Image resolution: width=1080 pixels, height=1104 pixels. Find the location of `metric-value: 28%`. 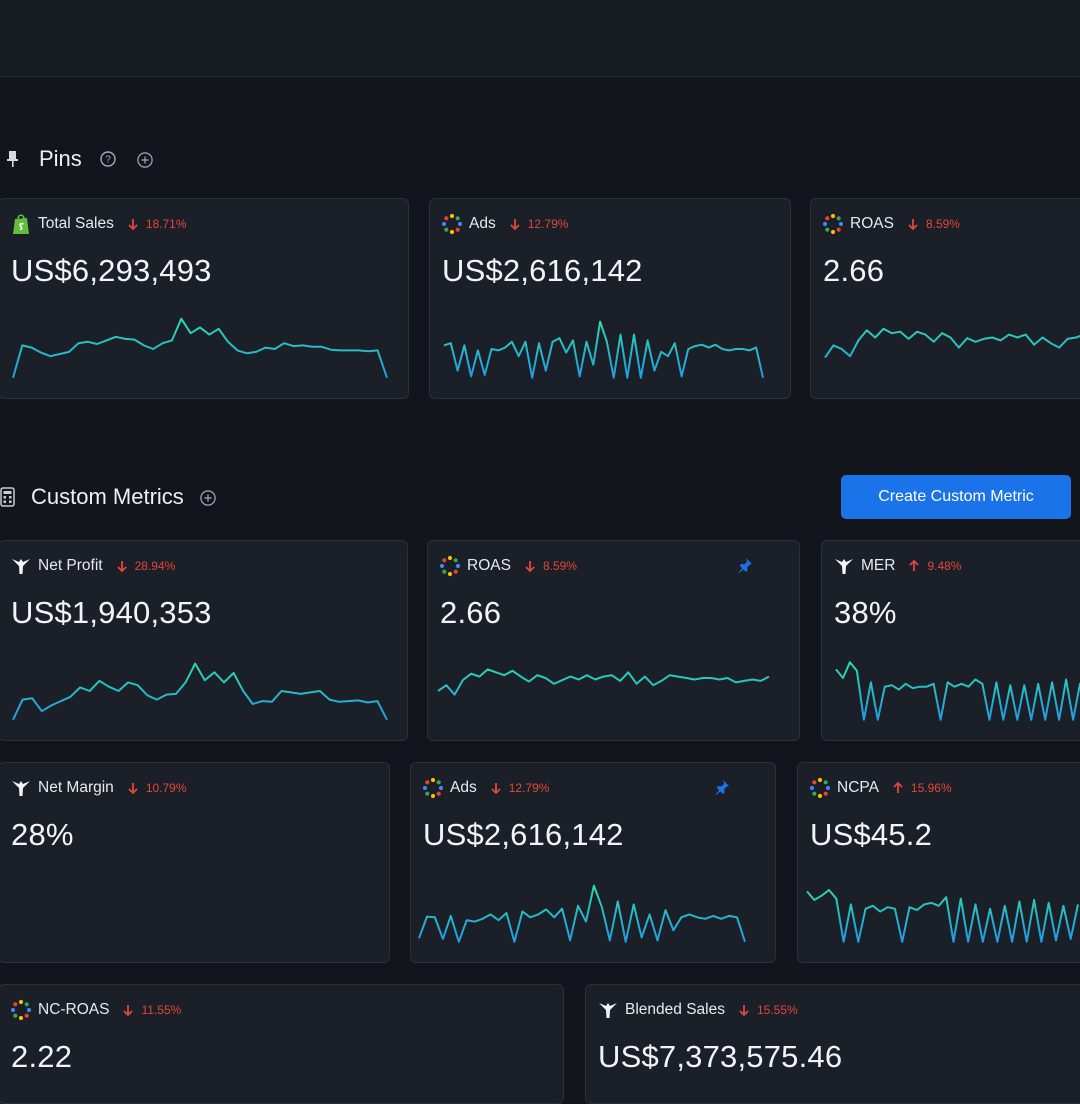

metric-value: 28% is located at coordinates (42, 834).